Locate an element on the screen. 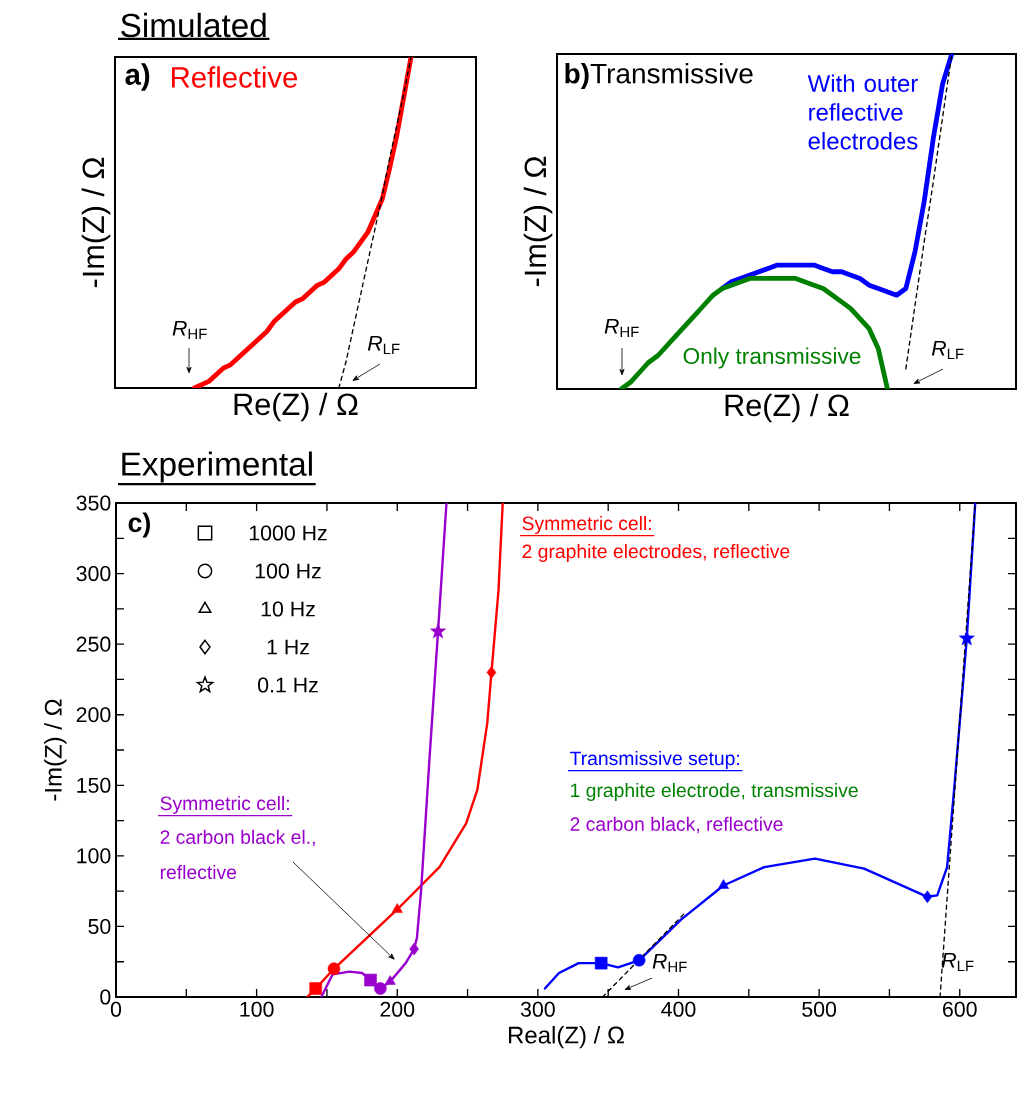 The width and height of the screenshot is (1019, 1095). chart-title: Experimental is located at coordinates (217, 467).